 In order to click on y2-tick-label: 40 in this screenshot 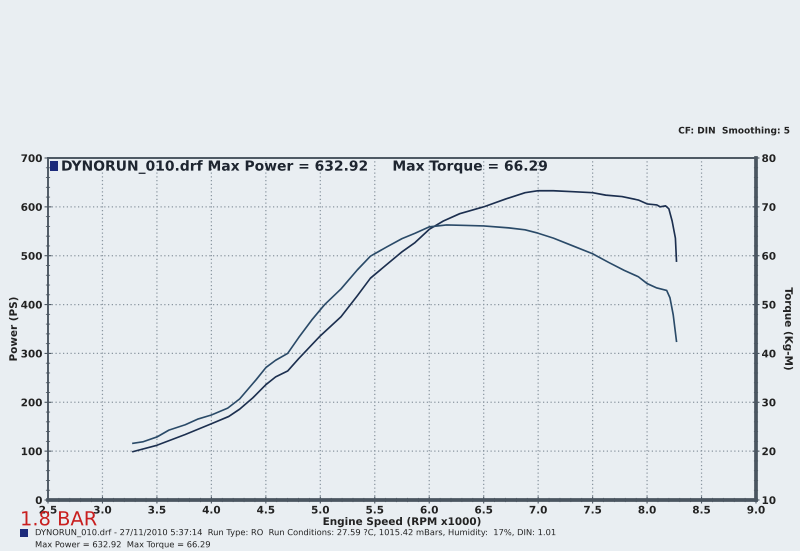, I will do `click(769, 354)`.